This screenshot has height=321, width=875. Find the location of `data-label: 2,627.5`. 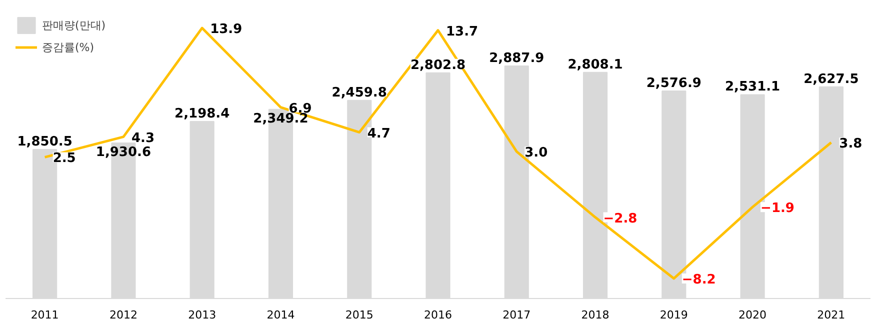

data-label: 2,627.5 is located at coordinates (831, 79).